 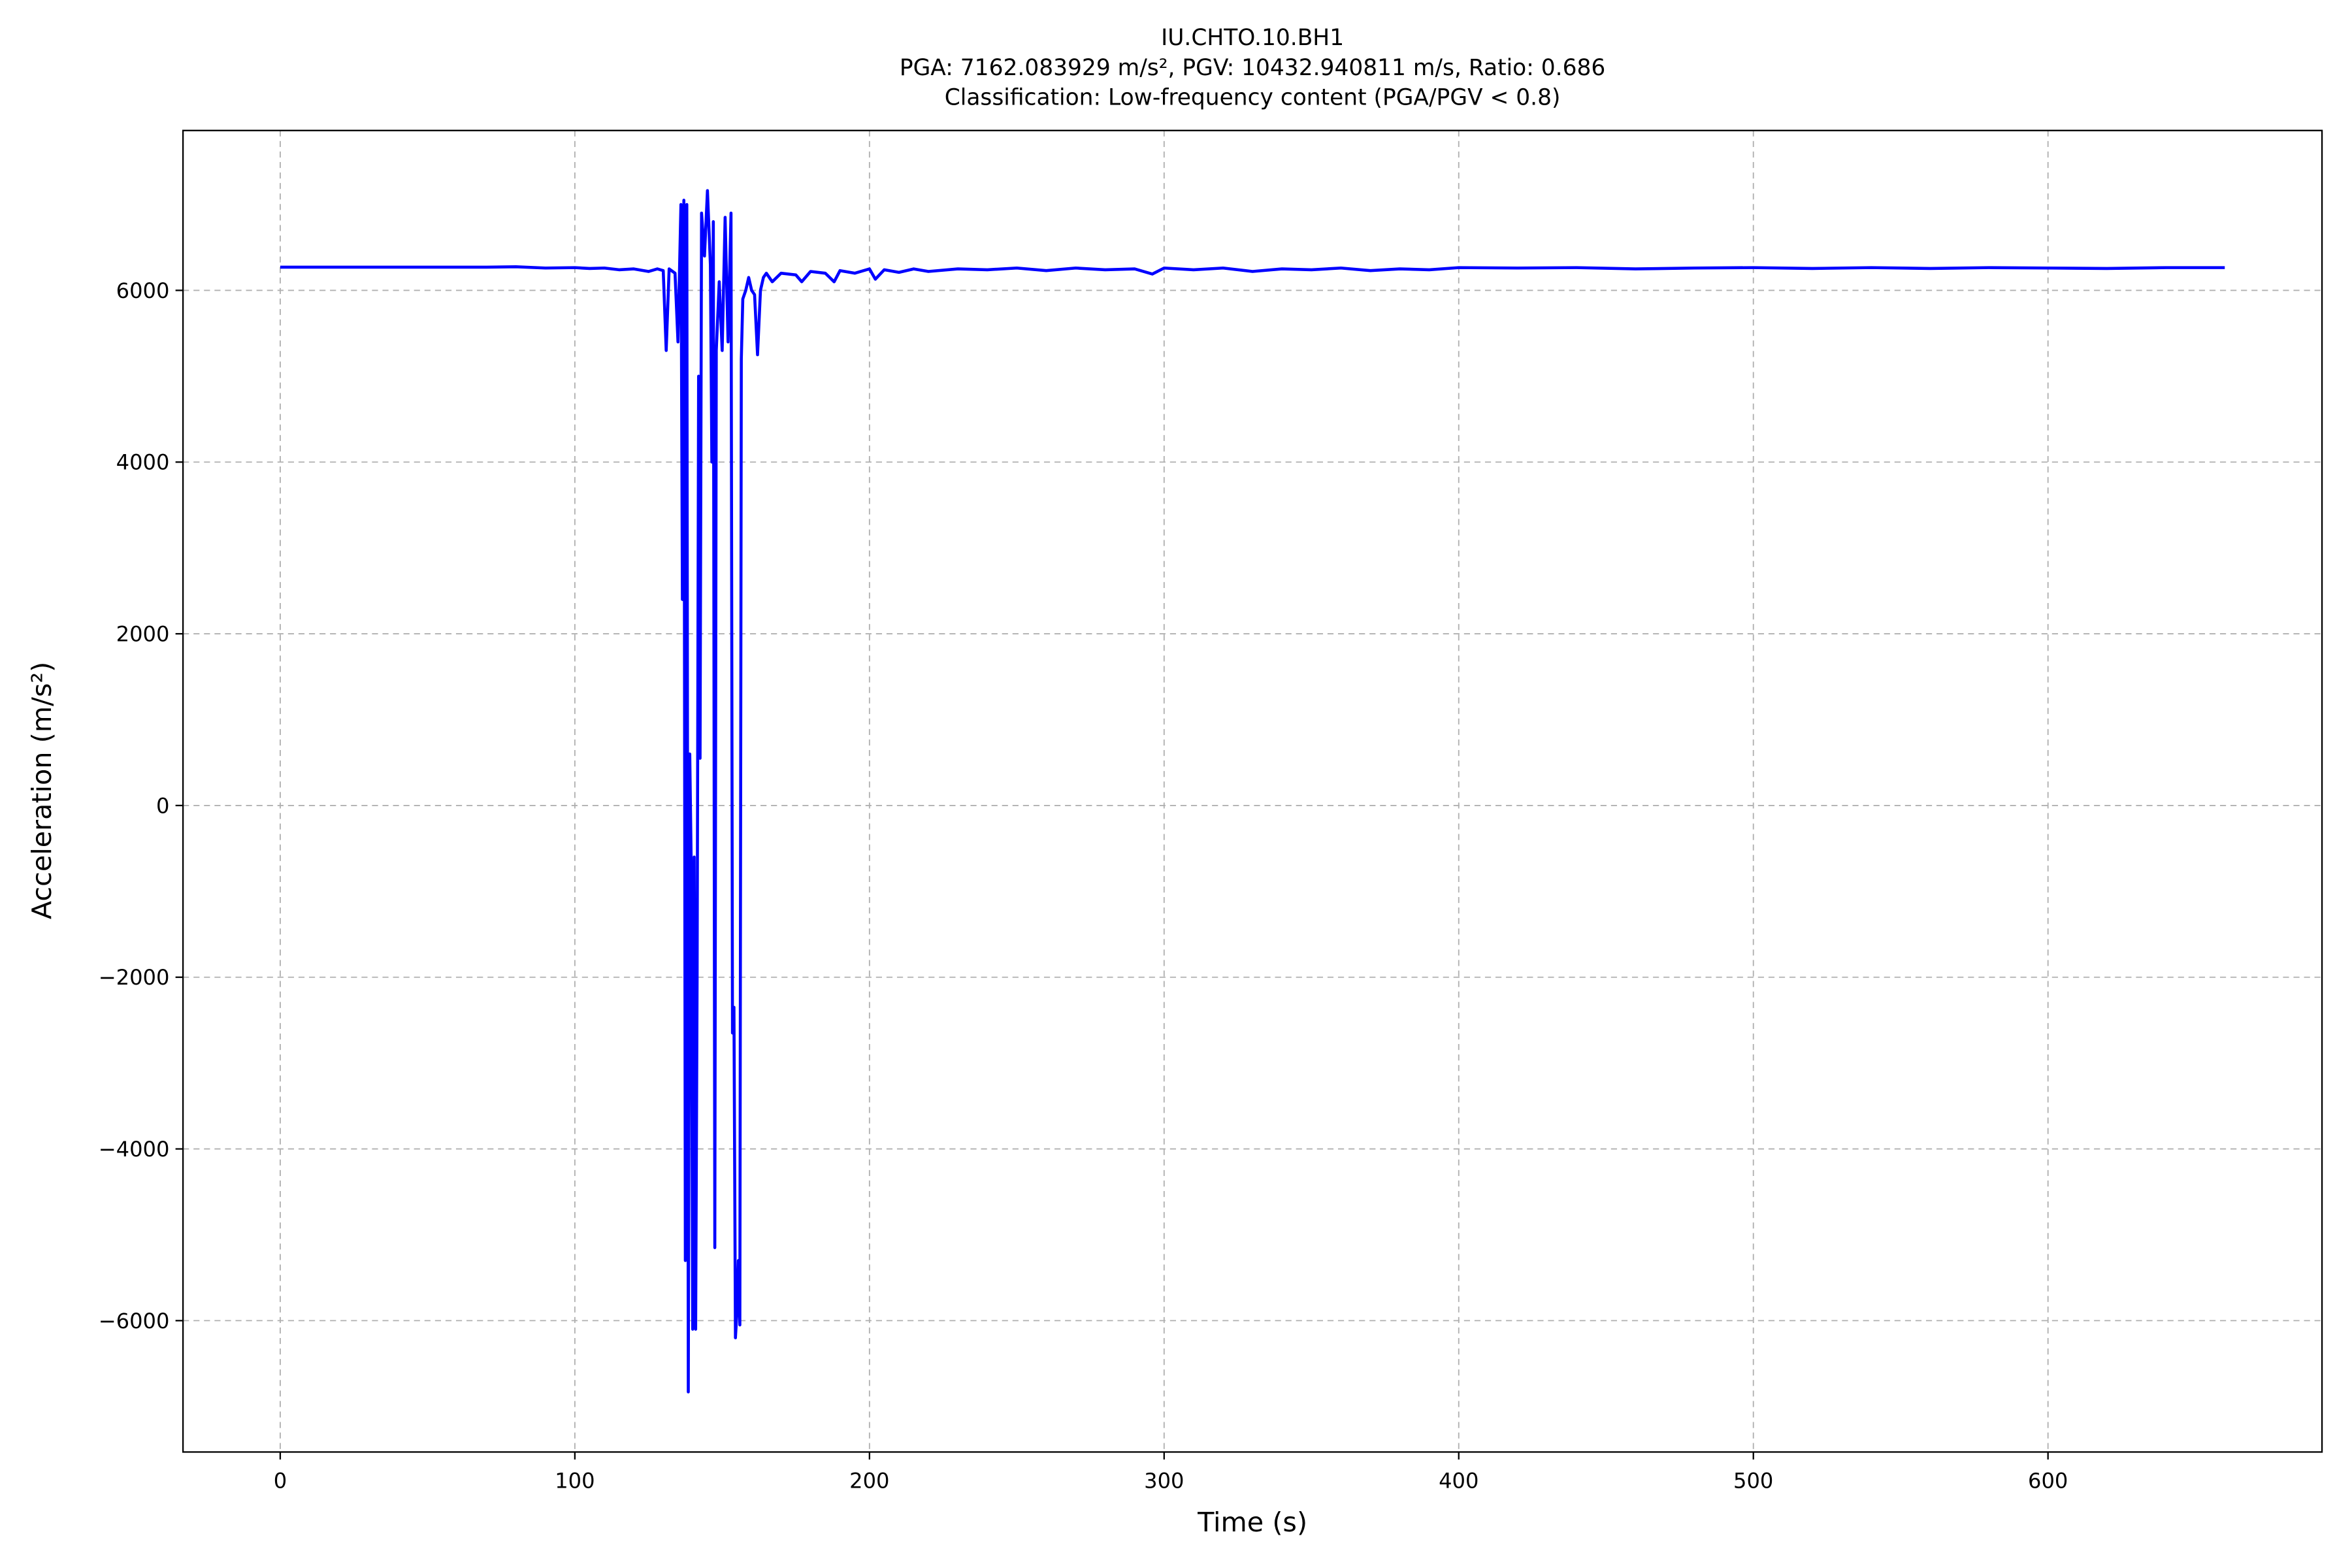 I want to click on x-tick-label: 0, so click(x=280, y=1481).